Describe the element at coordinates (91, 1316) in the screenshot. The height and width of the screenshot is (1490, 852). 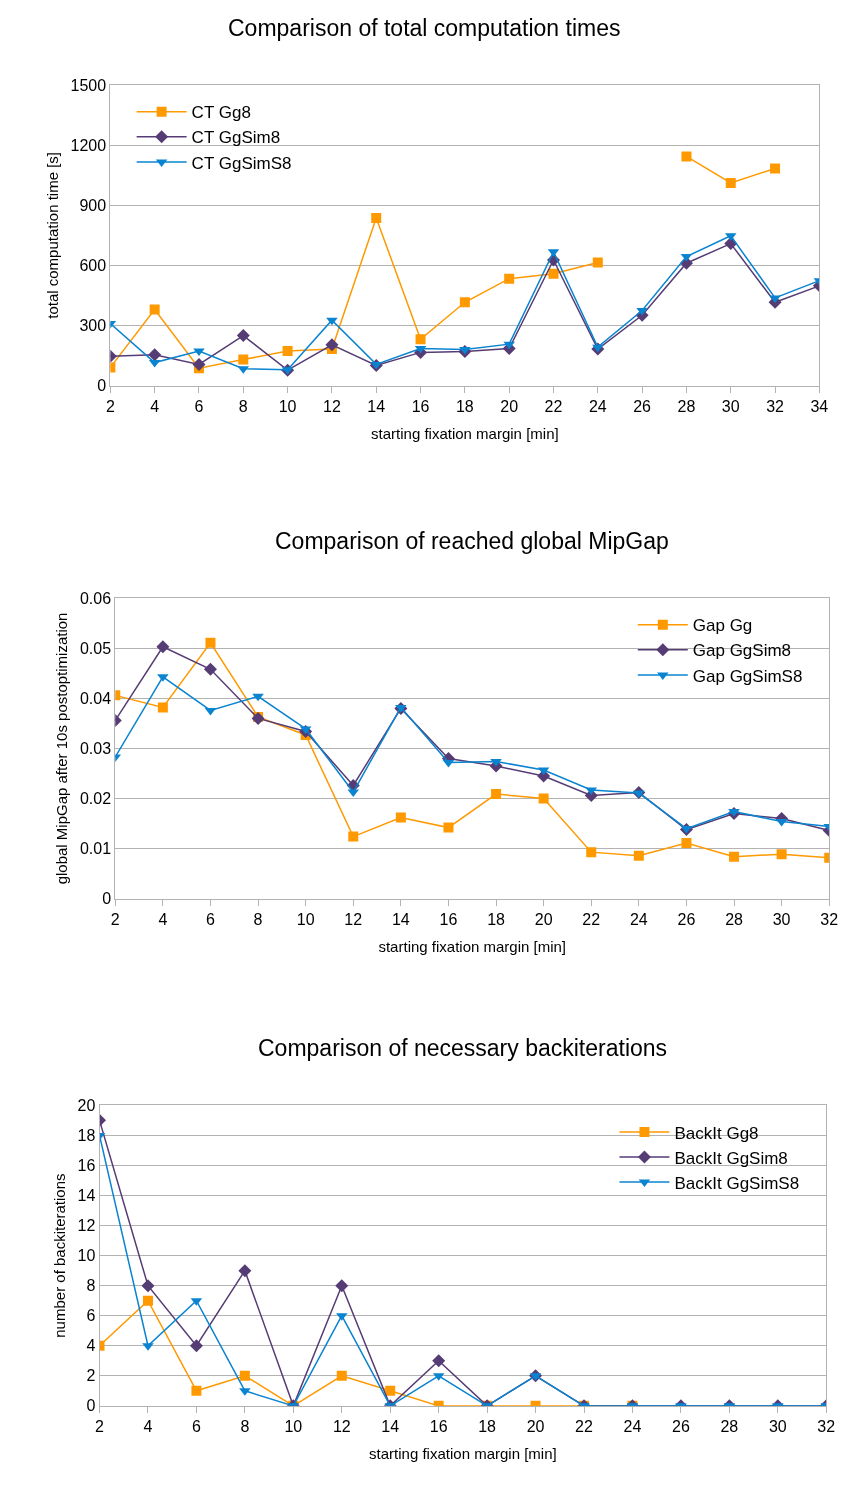
I see `y-tick-label: 6` at that location.